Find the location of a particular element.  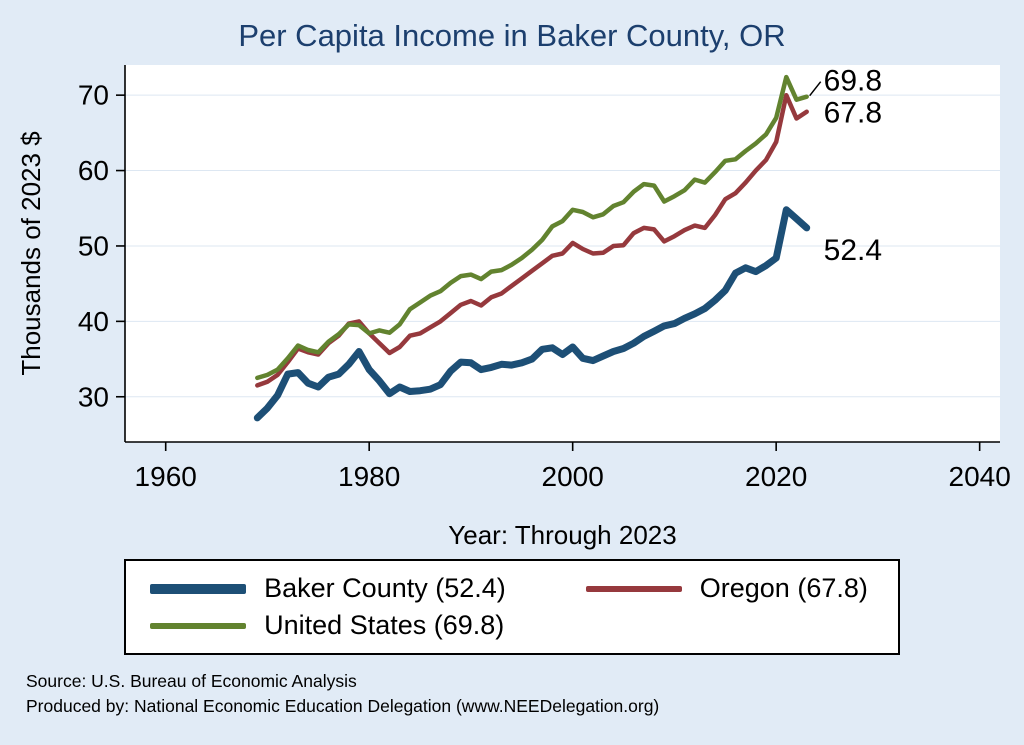

y-tick-label-40: 40 is located at coordinates (93, 321).